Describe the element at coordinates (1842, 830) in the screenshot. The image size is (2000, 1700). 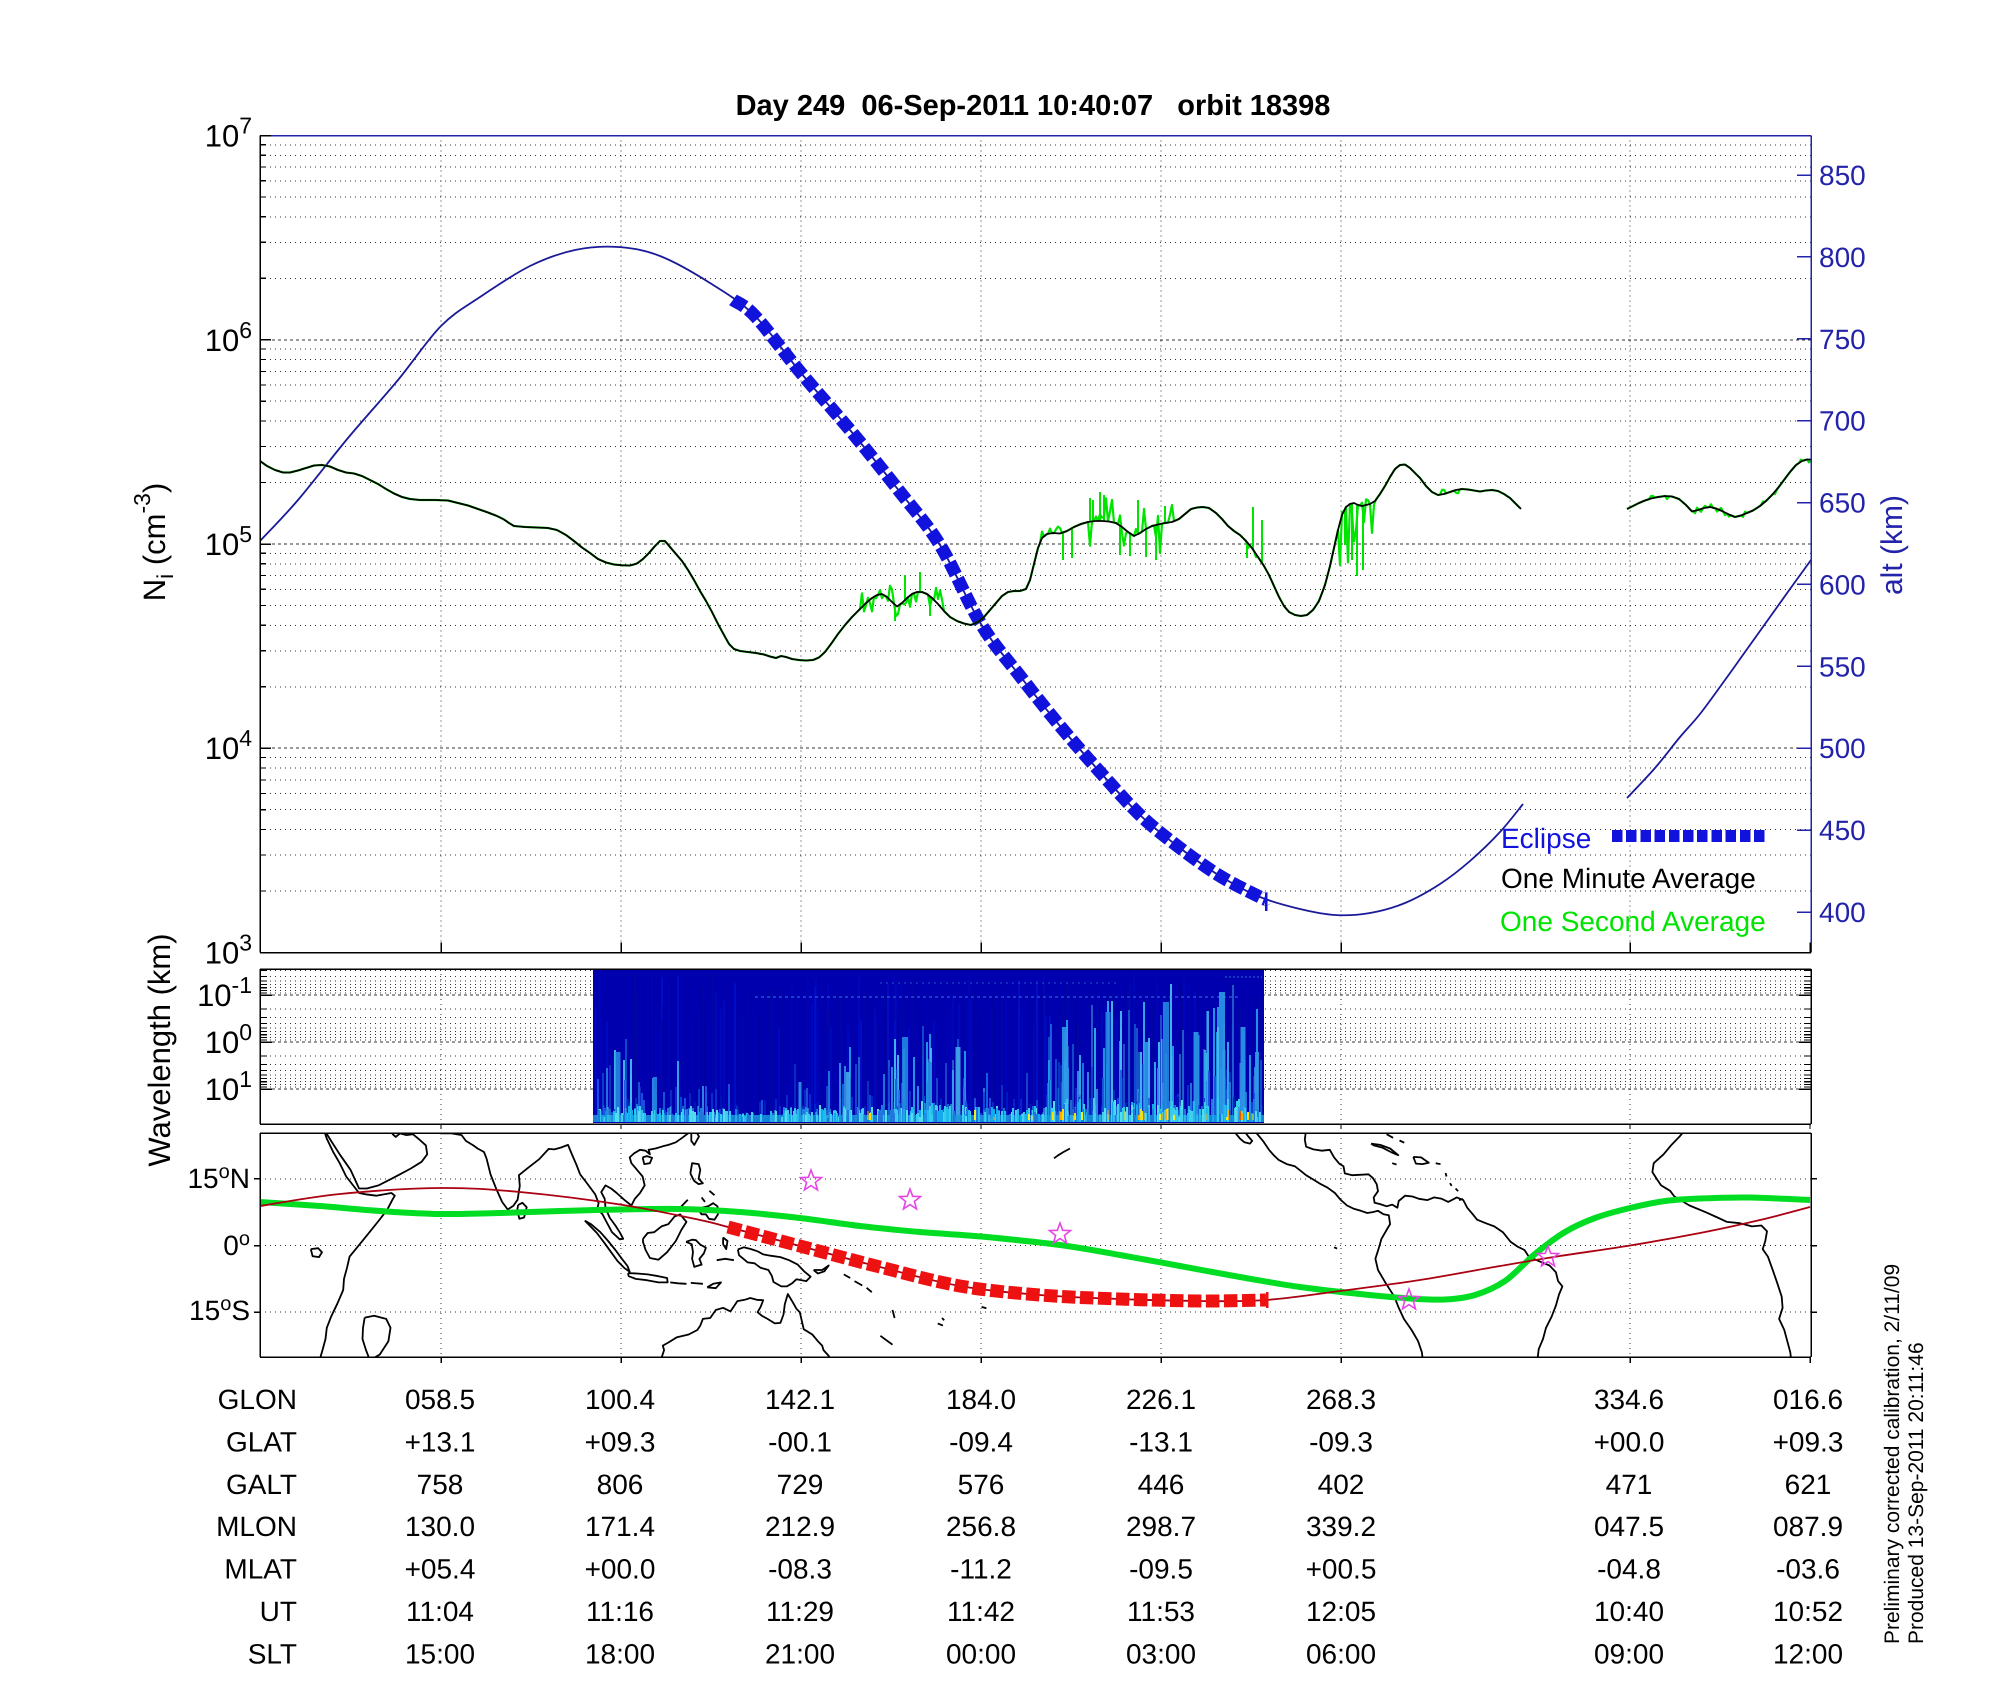
I see `svg-text: 450` at that location.